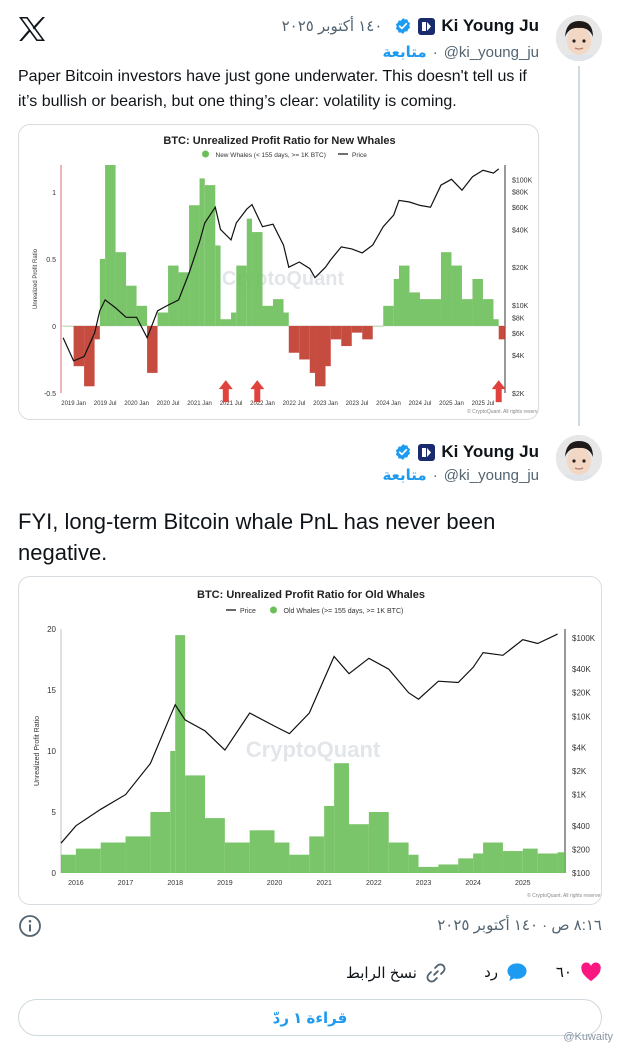 The image size is (621, 1055). Describe the element at coordinates (420, 404) in the screenshot. I see `x-tick-label: 2024 Jul` at that location.